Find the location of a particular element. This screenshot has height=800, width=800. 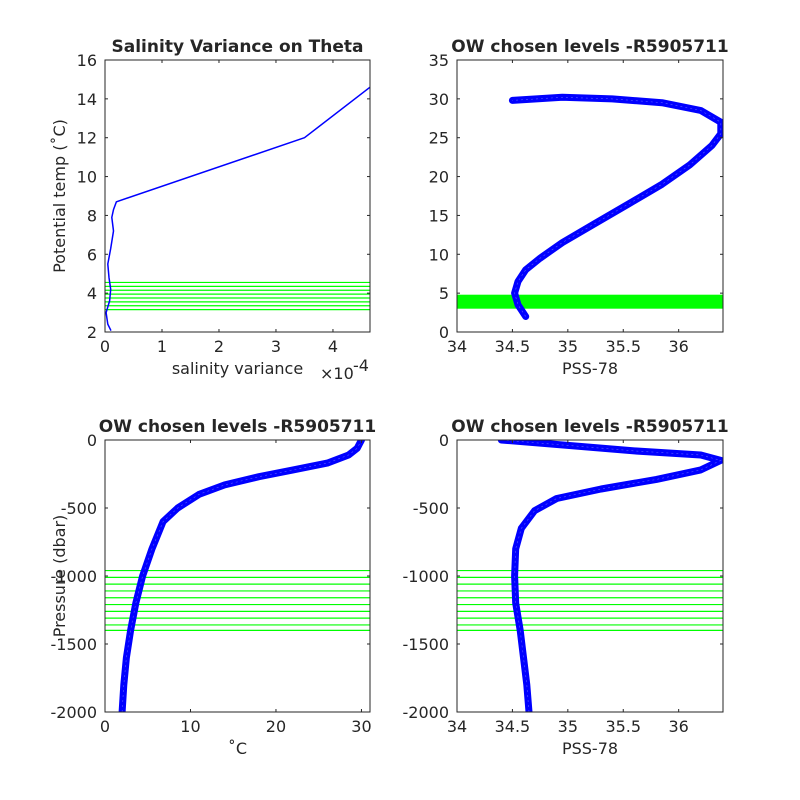

y-tick-label: 25 is located at coordinates (439, 138).